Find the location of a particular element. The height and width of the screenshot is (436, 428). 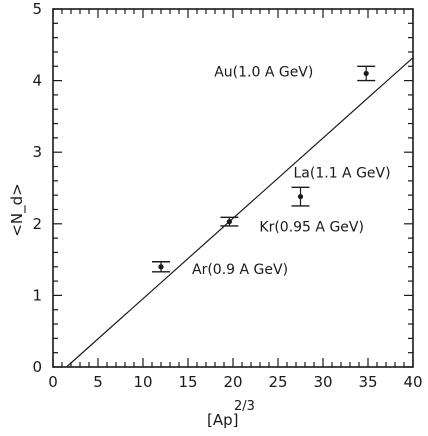

x-tick-label: 30 is located at coordinates (322, 382).